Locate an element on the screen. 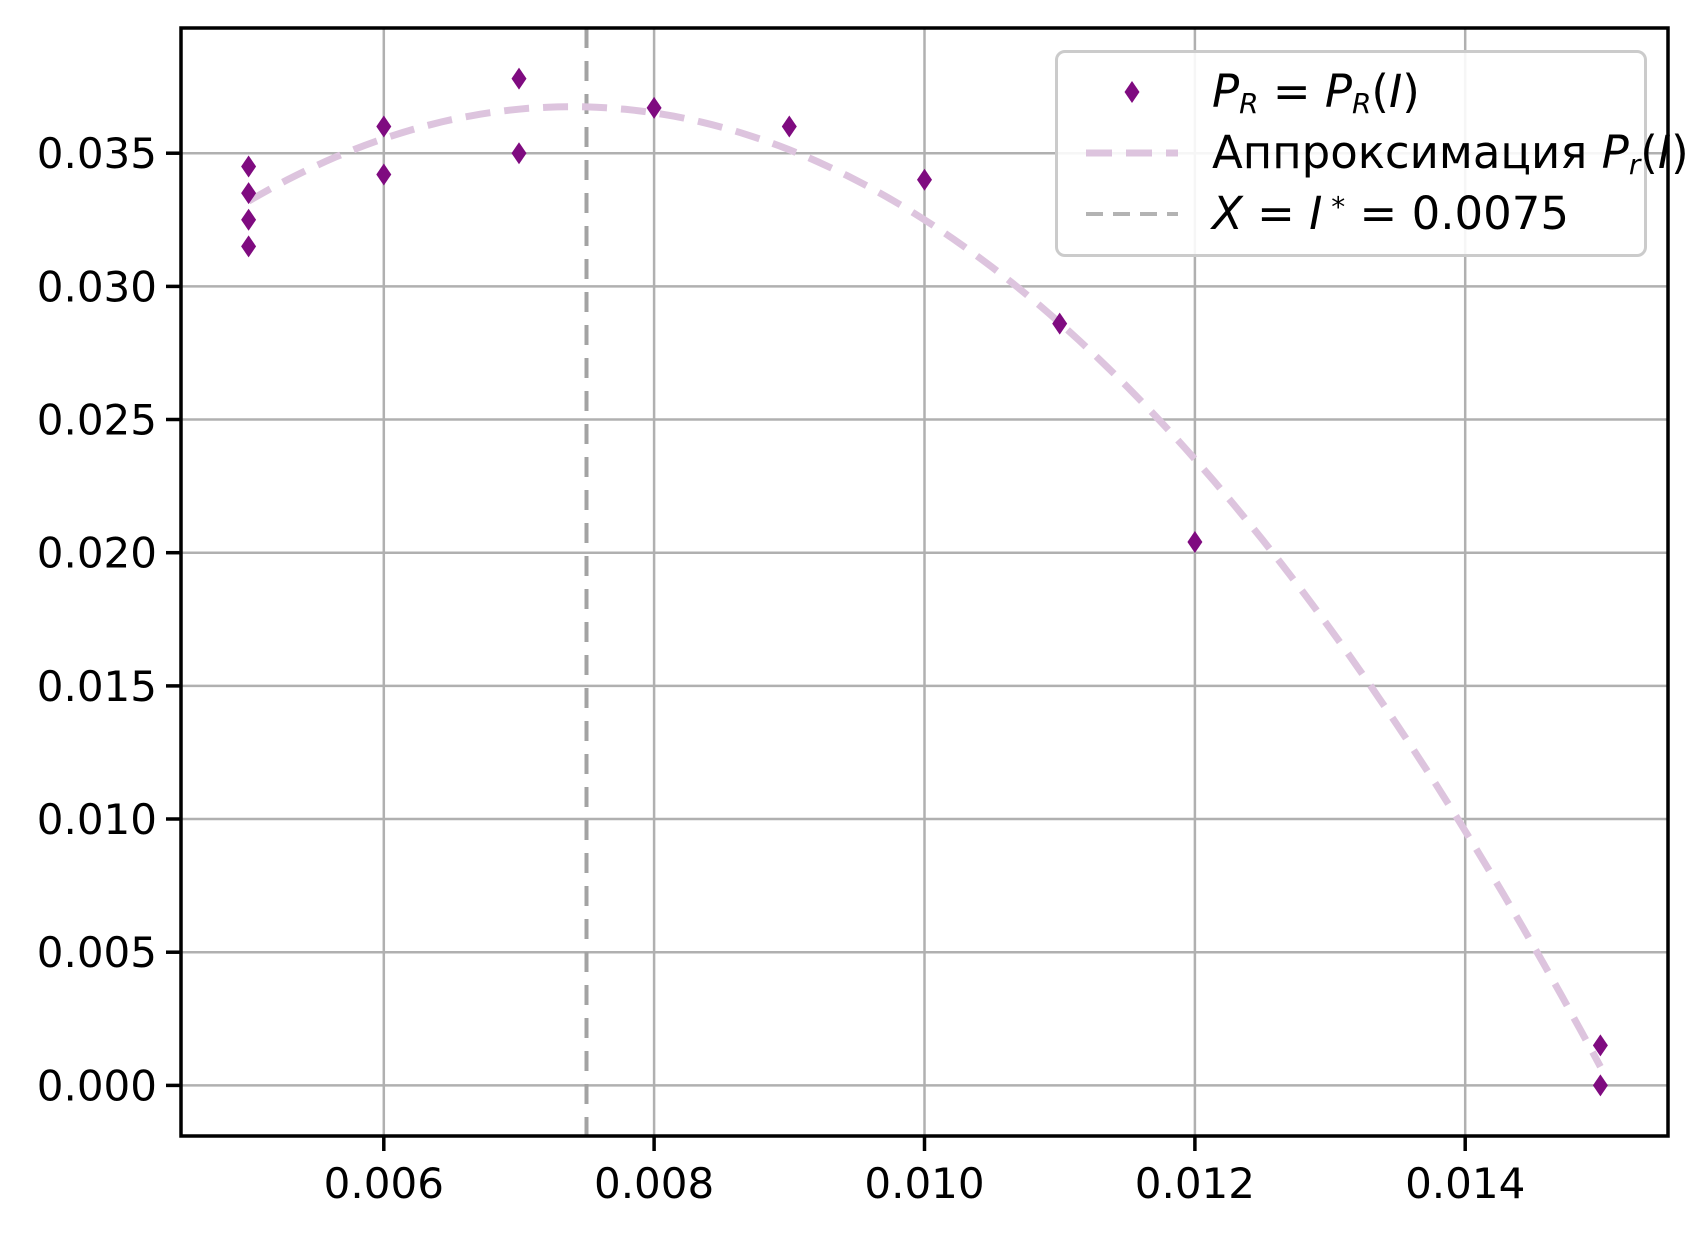 Image resolution: width=1696 pixels, height=1239 pixels. x-tick-label: 0.014 is located at coordinates (1465, 1183).